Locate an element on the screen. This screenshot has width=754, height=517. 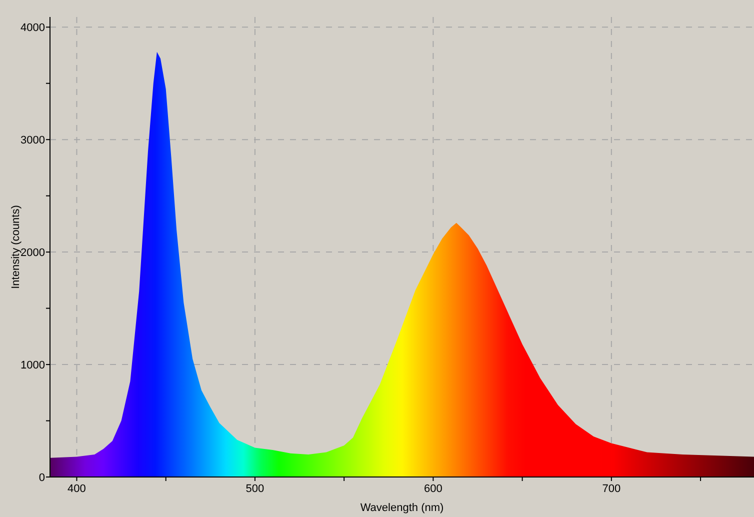
y-tick-label: 0 is located at coordinates (41, 478).